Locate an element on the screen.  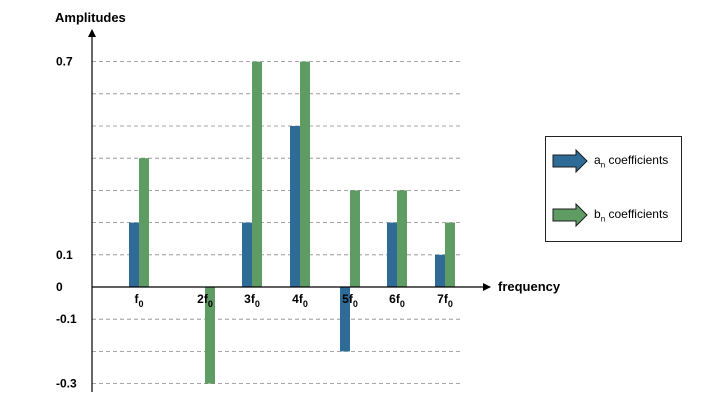
x-tick-label: 7f0 is located at coordinates (445, 300).